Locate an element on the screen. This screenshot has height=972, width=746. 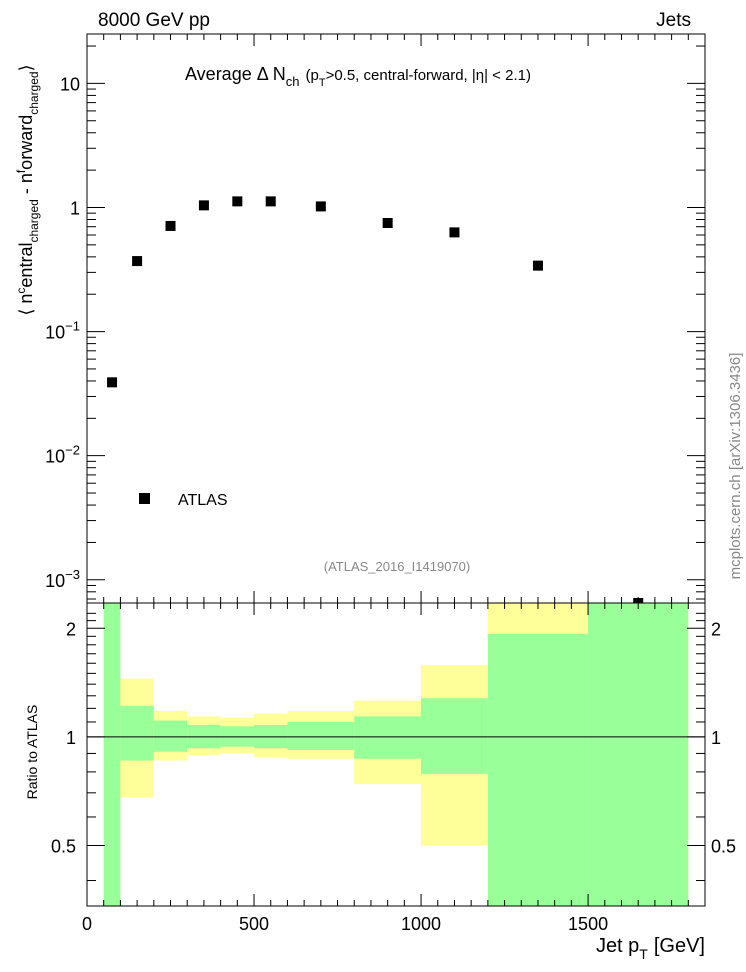
x-axis-label: Jet pT [GeV] is located at coordinates (650, 948).